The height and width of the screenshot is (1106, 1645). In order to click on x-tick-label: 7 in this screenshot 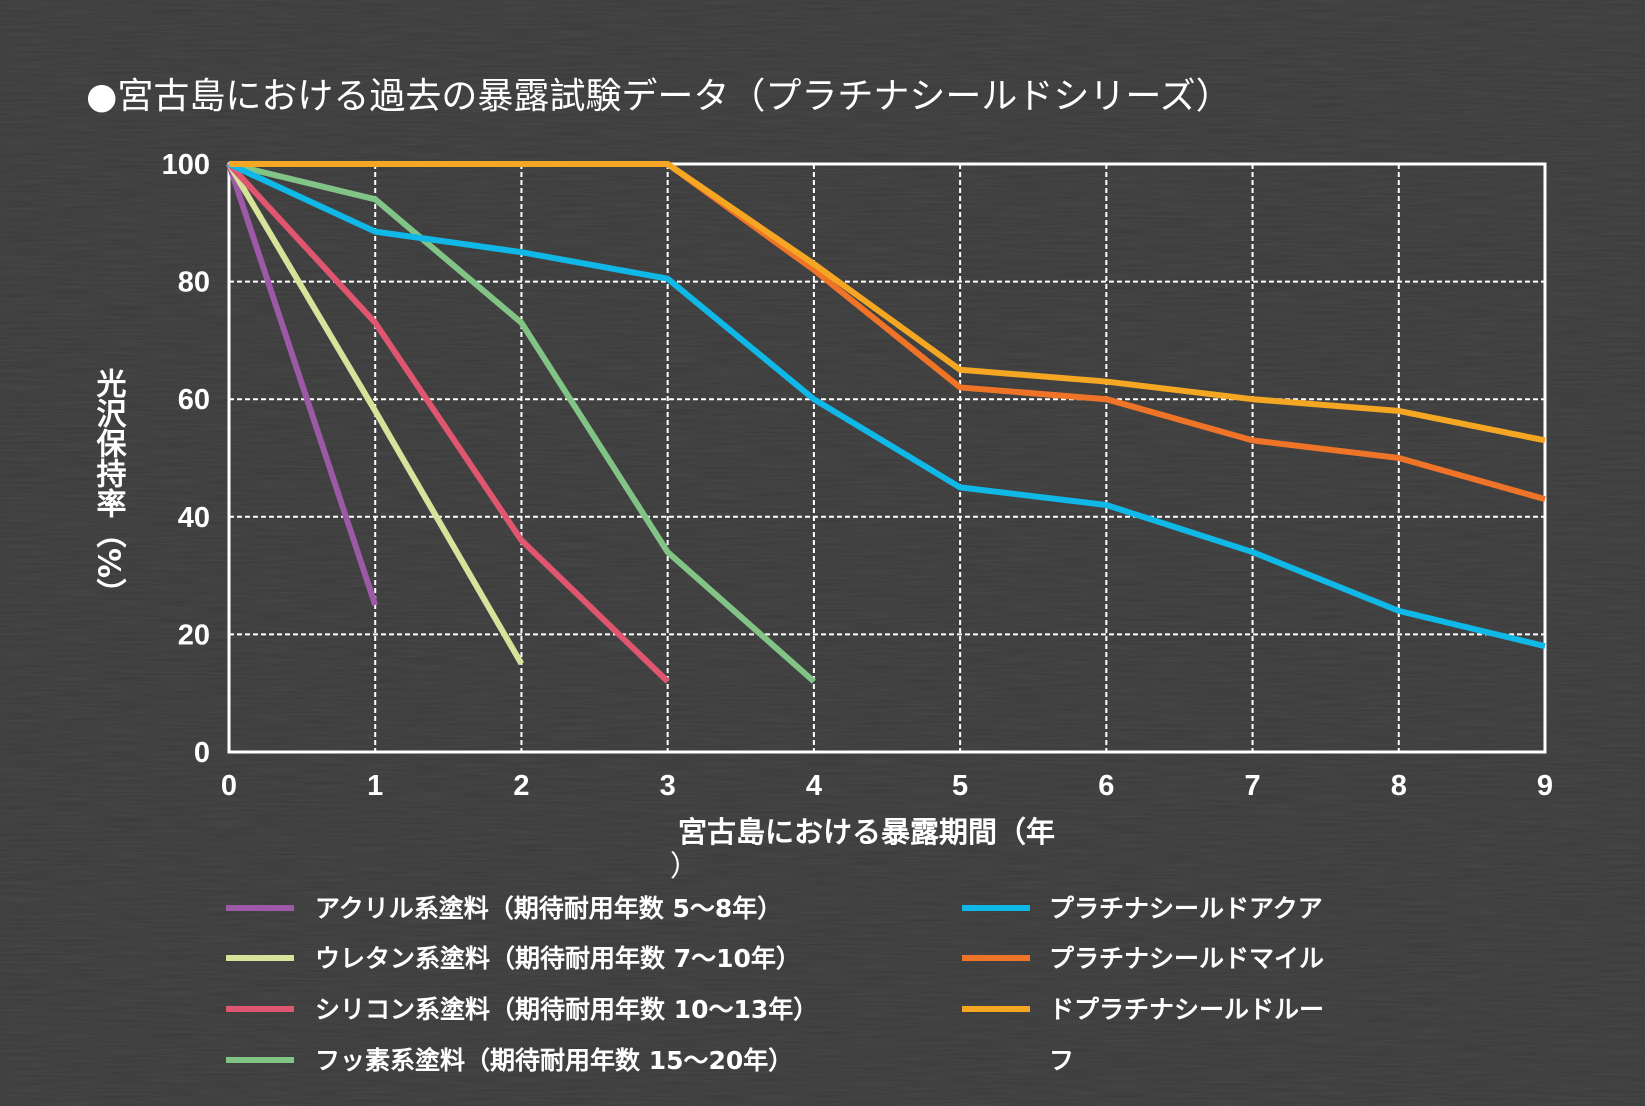, I will do `click(1252, 786)`.